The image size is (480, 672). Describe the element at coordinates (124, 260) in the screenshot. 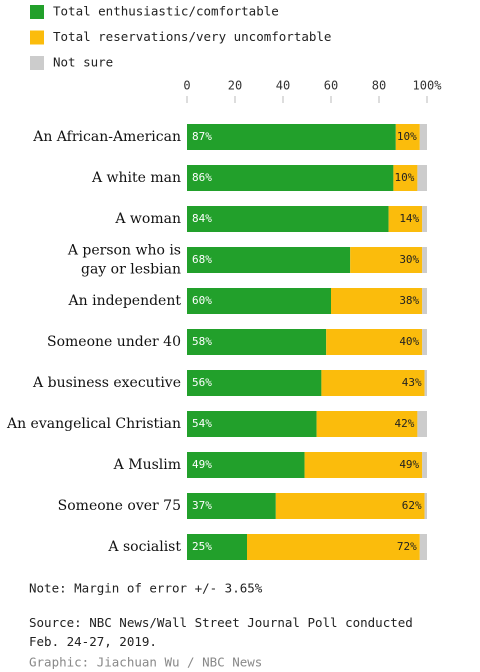

I see `category-label: A person who is gay or lesbian` at that location.